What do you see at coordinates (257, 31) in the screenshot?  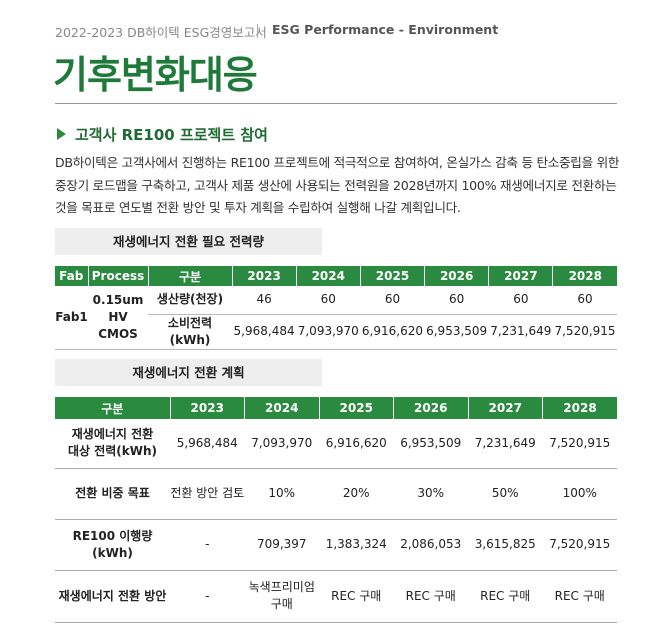 I see `separator` at bounding box center [257, 31].